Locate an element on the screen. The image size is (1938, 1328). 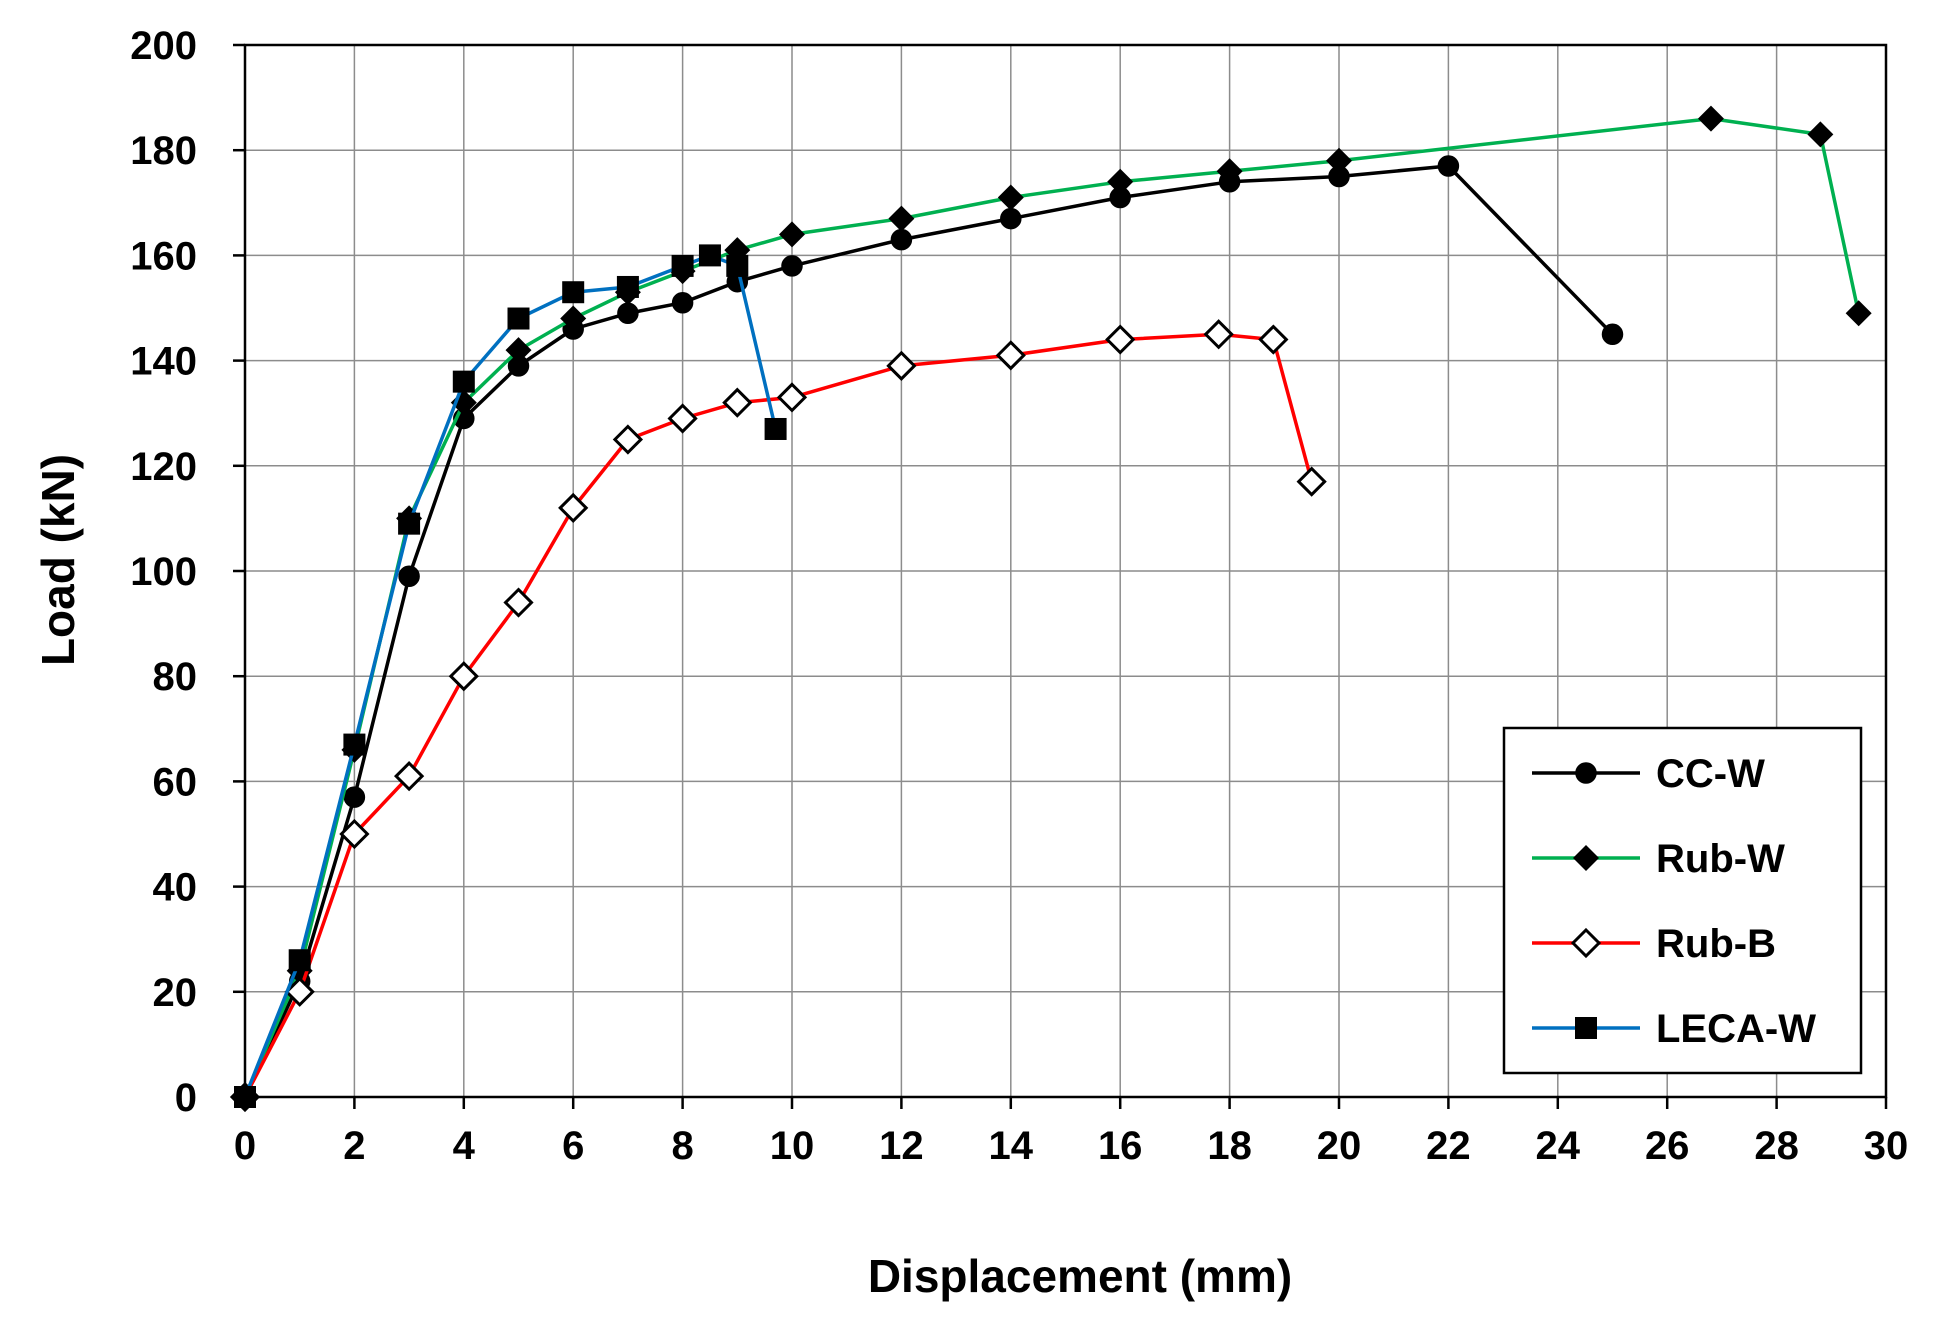
y-tick-label: 60 is located at coordinates (175, 782).